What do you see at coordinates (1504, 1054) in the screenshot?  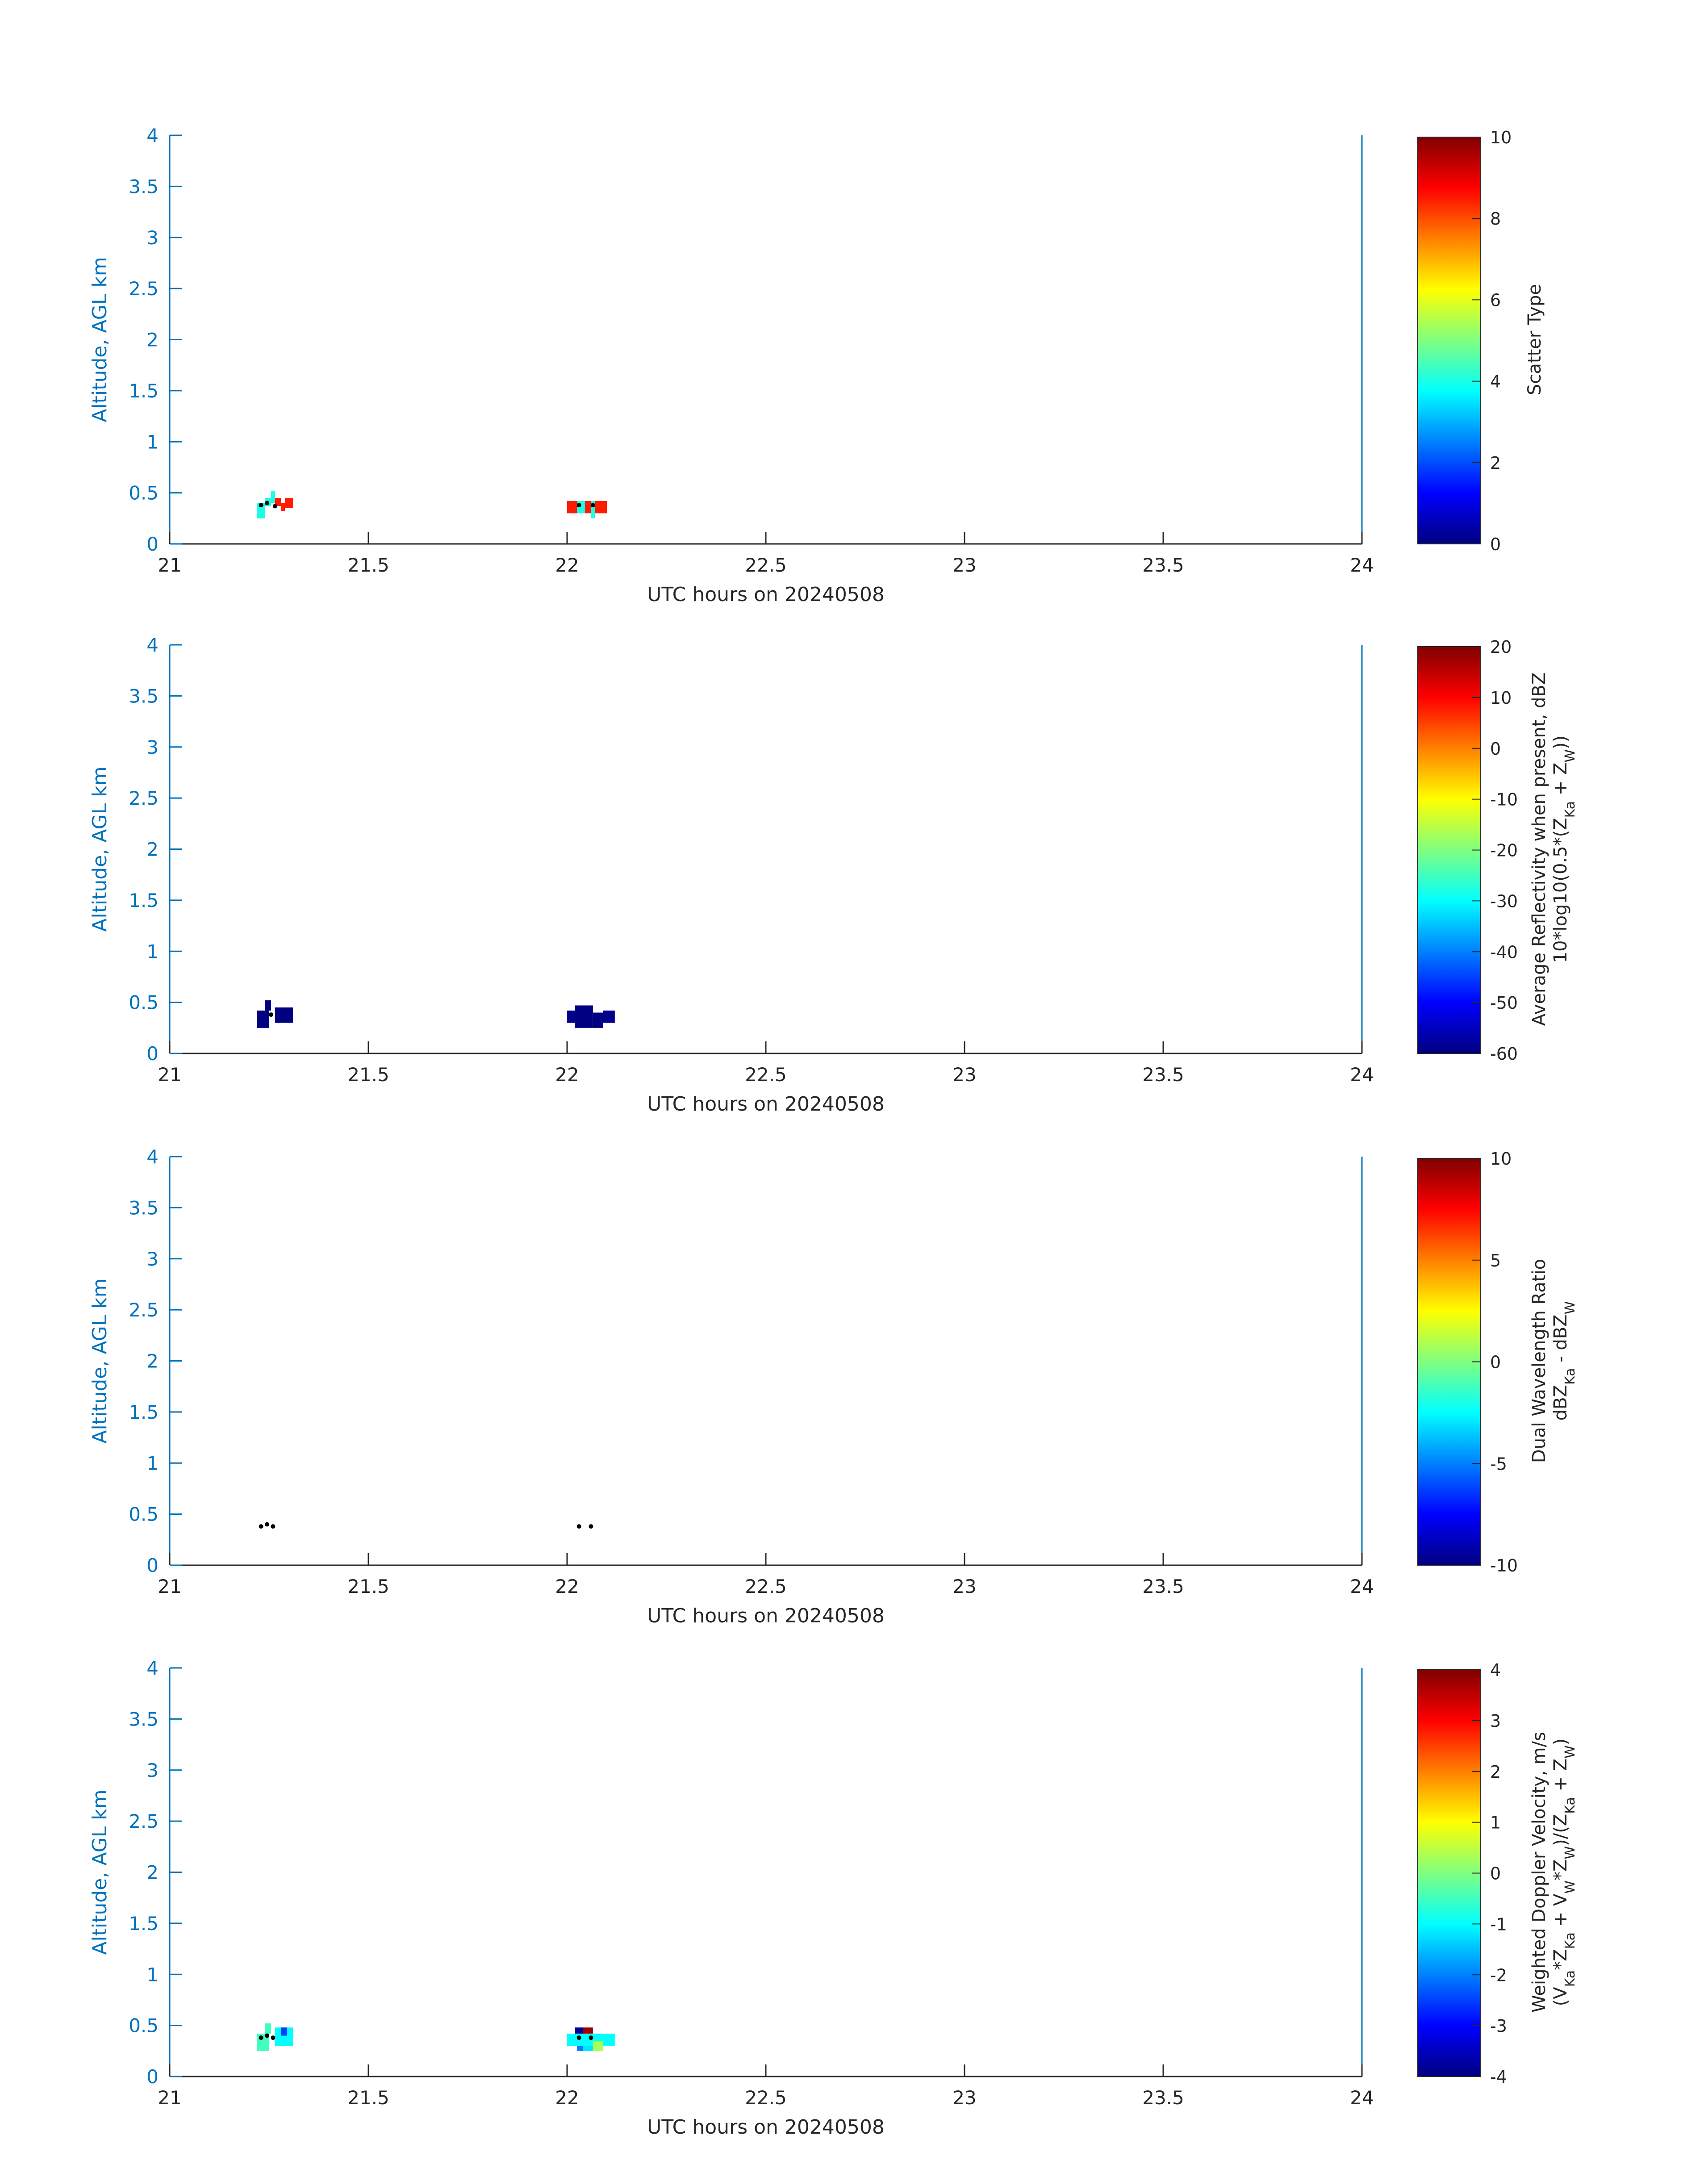 I see `colorbar-tick-label: -60` at bounding box center [1504, 1054].